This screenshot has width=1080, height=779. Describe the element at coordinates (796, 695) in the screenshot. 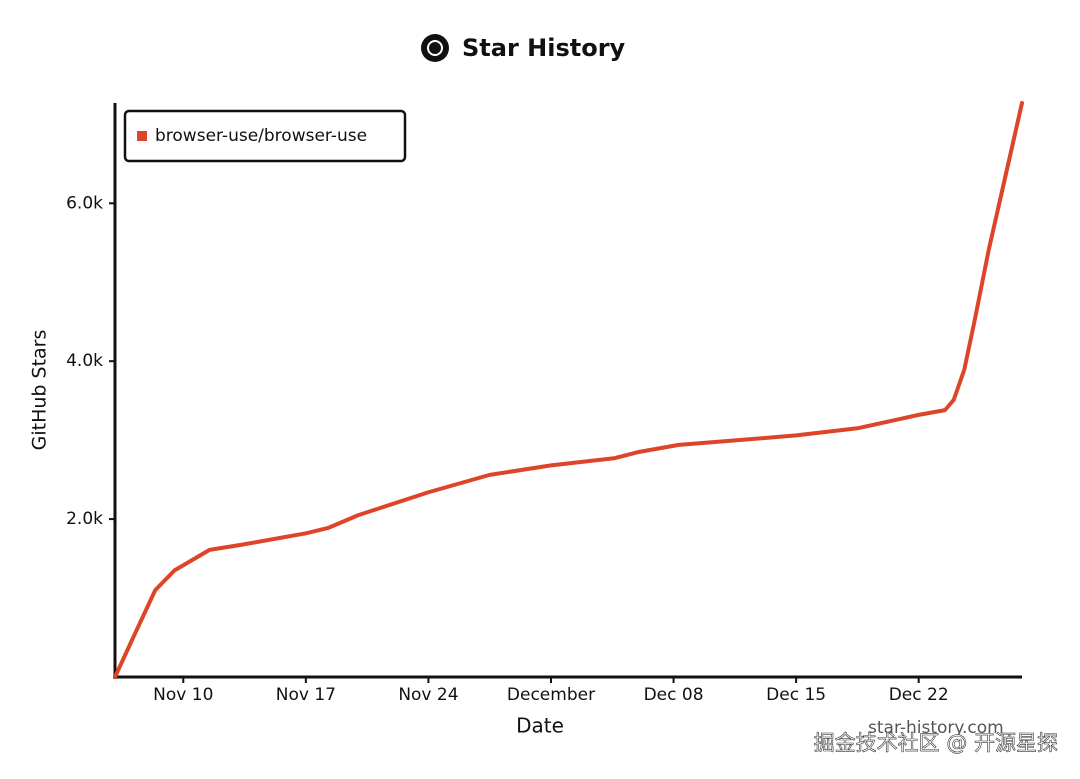

I see `x-tick-label: Dec 15` at that location.